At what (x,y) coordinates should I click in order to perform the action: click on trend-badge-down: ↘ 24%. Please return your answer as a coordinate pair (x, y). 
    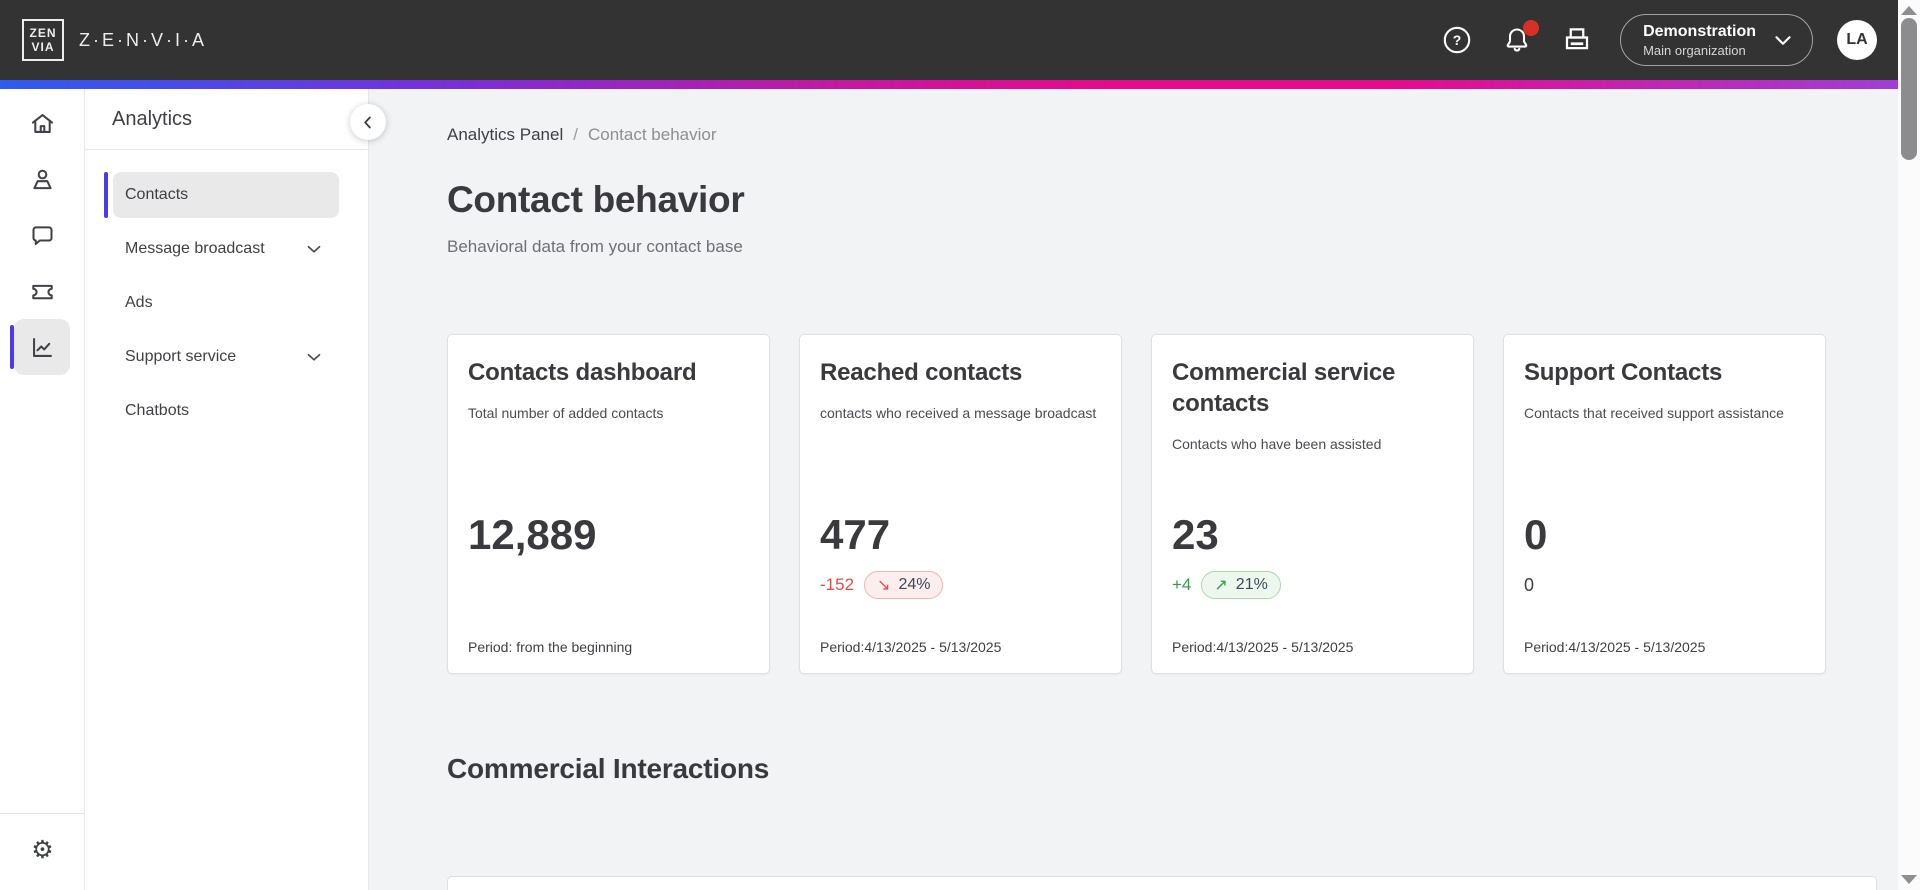
    Looking at the image, I should click on (904, 585).